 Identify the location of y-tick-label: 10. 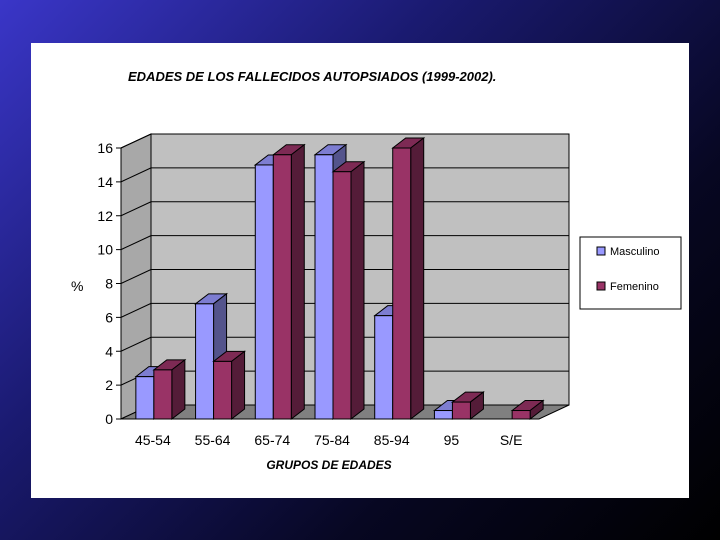
(105, 250).